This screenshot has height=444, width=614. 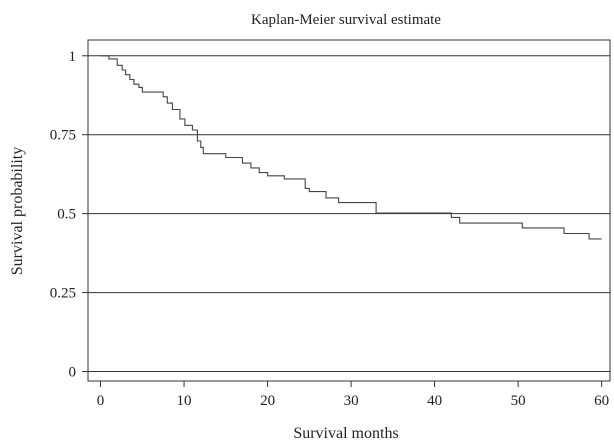 I want to click on y-tick-label: 0.75, so click(x=63, y=136).